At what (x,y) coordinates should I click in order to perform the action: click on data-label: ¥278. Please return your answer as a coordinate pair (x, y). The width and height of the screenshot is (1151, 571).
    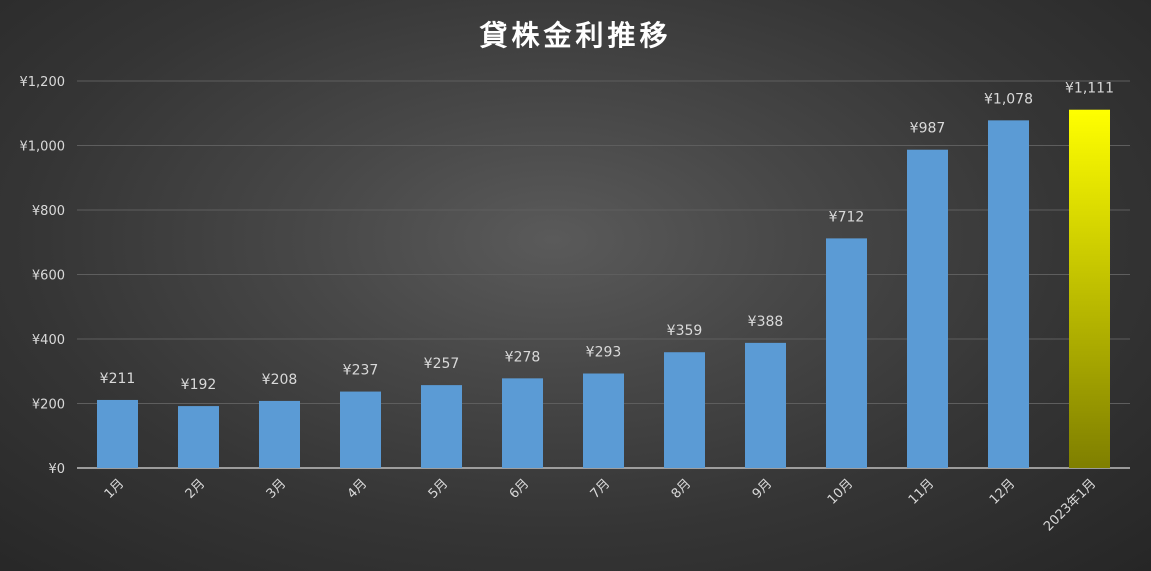
    Looking at the image, I should click on (523, 357).